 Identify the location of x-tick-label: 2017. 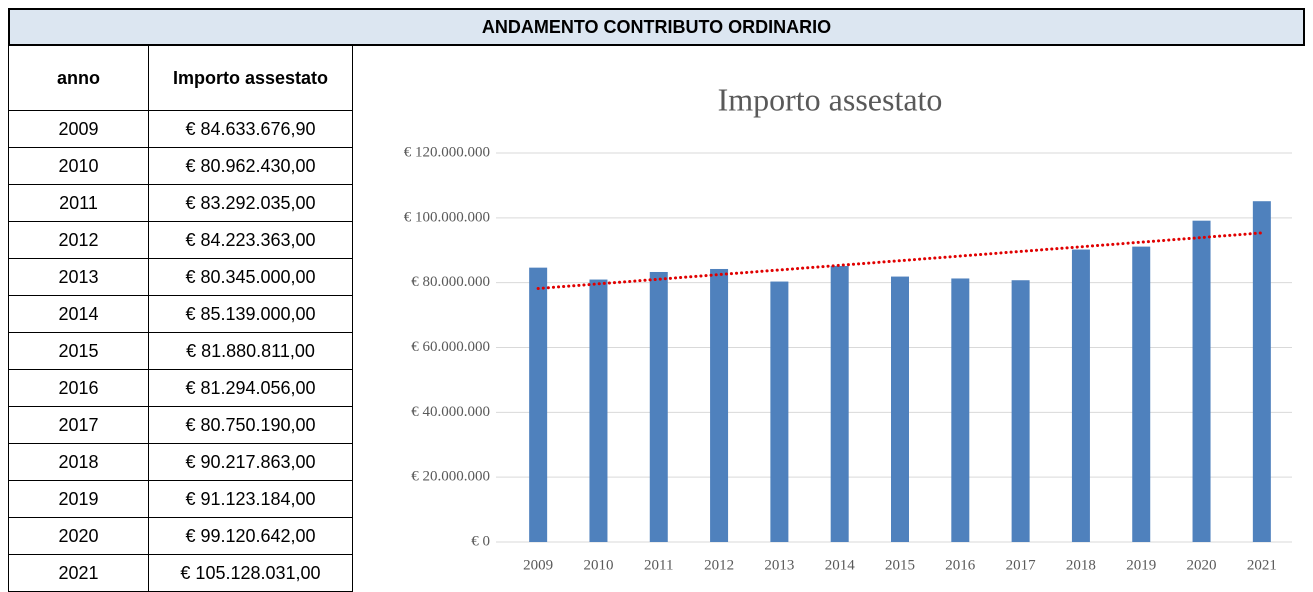
(1021, 565).